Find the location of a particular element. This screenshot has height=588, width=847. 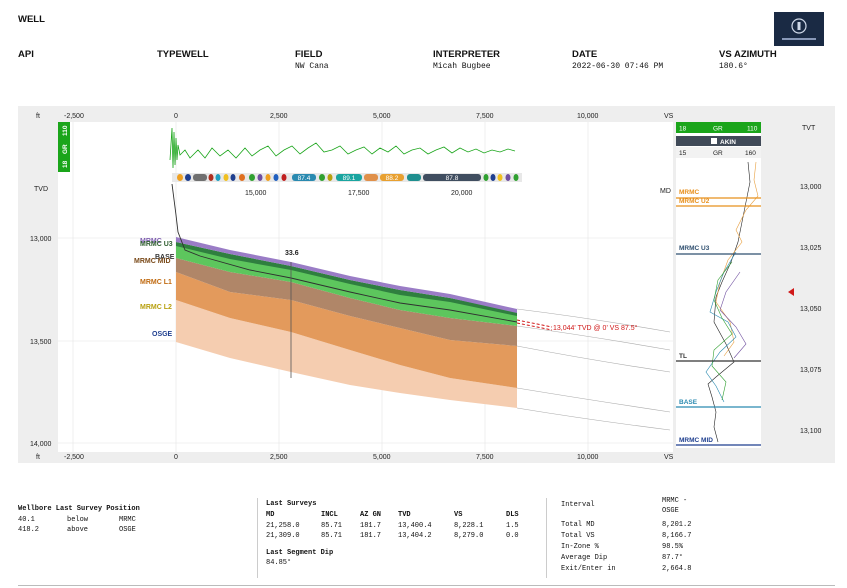

vs-tick-top-1: 0 is located at coordinates (176, 116).